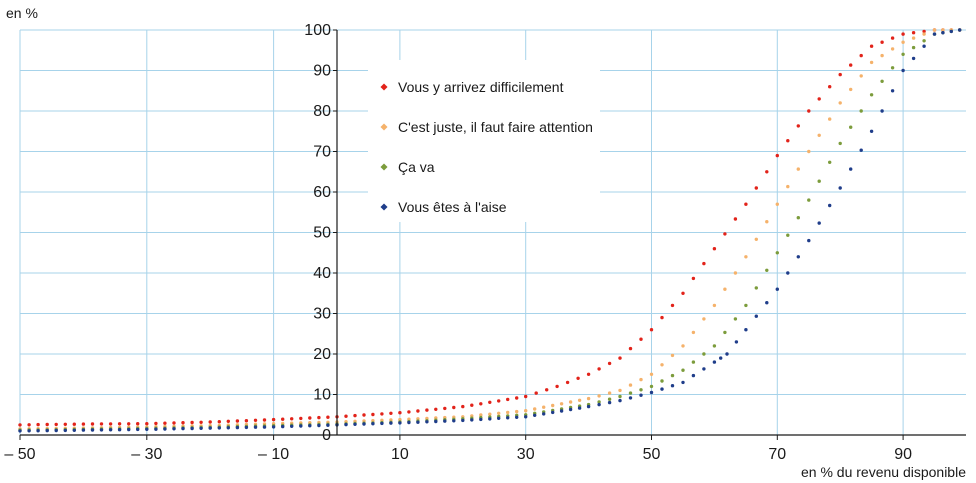 Image resolution: width=976 pixels, height=483 pixels. I want to click on x-tick-label: 90, so click(903, 454).